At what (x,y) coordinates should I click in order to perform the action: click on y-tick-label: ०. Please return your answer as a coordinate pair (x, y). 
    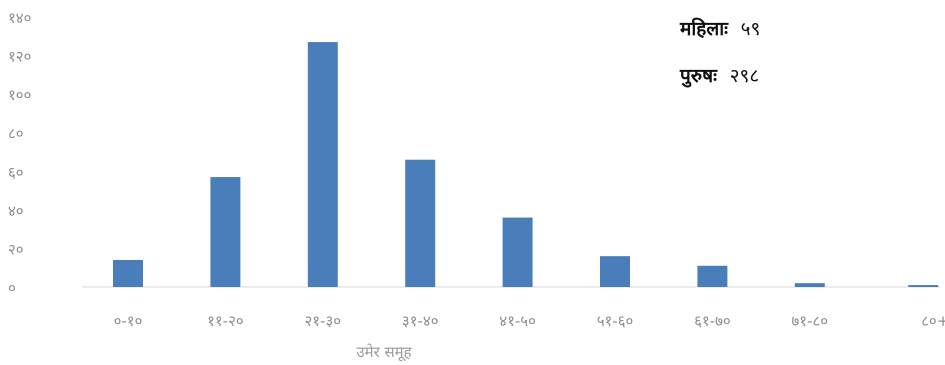
    Looking at the image, I should click on (12, 288).